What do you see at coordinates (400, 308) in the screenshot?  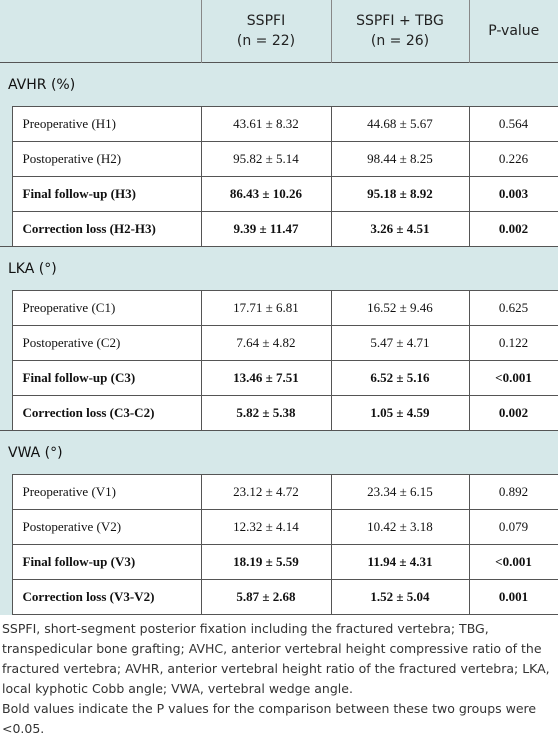 I see `cell: 16.52 ± 9.46` at bounding box center [400, 308].